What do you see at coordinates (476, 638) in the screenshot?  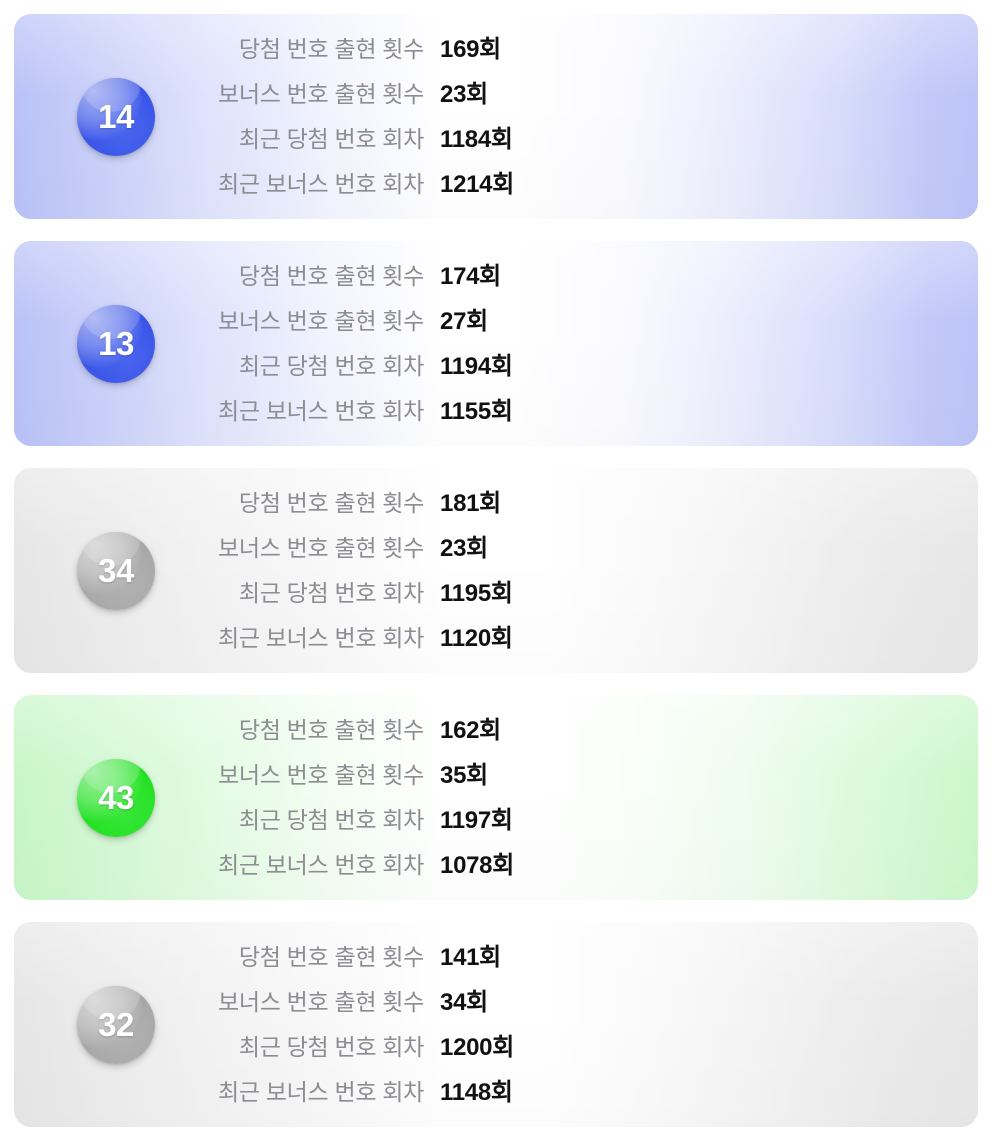 I see `stat-value-last-bonus-round: 1120회` at bounding box center [476, 638].